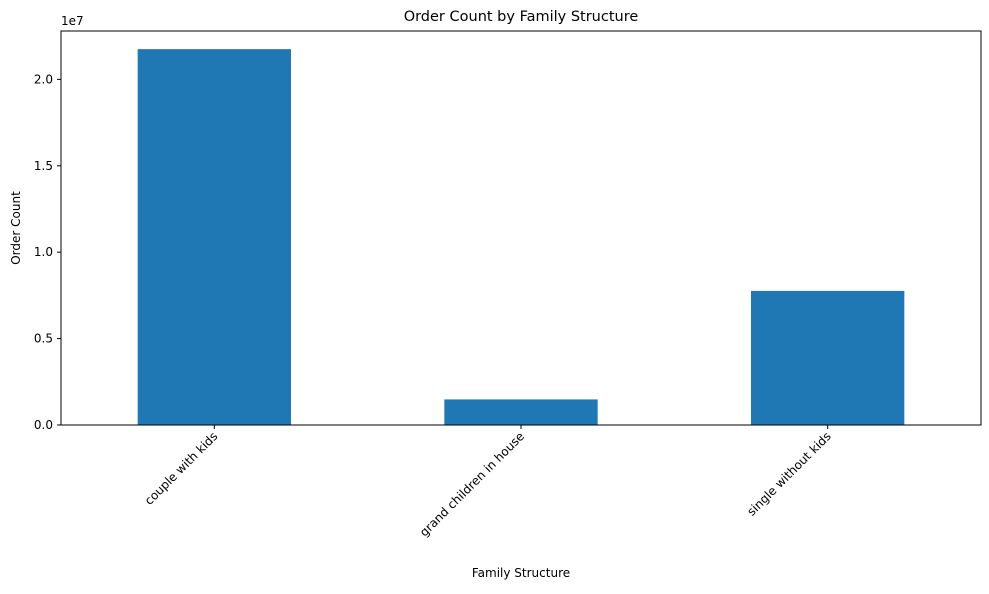 This screenshot has width=989, height=594. What do you see at coordinates (43, 252) in the screenshot?
I see `y-tick-label: 1.0` at bounding box center [43, 252].